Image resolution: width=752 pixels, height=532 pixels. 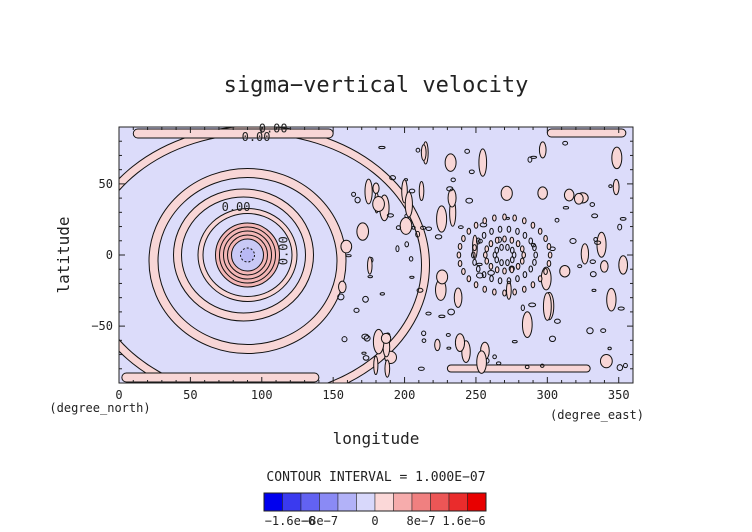 What do you see at coordinates (233, 133) in the screenshot?
I see `north-band` at bounding box center [233, 133].